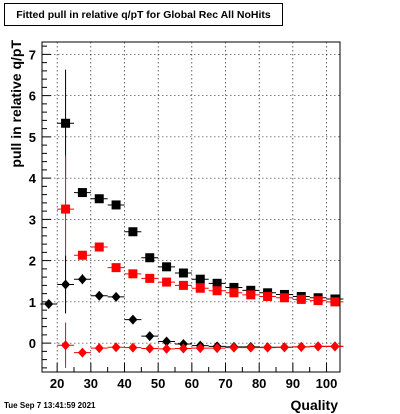 This screenshot has width=400, height=414. I want to click on y-tick-label: 0, so click(32, 343).